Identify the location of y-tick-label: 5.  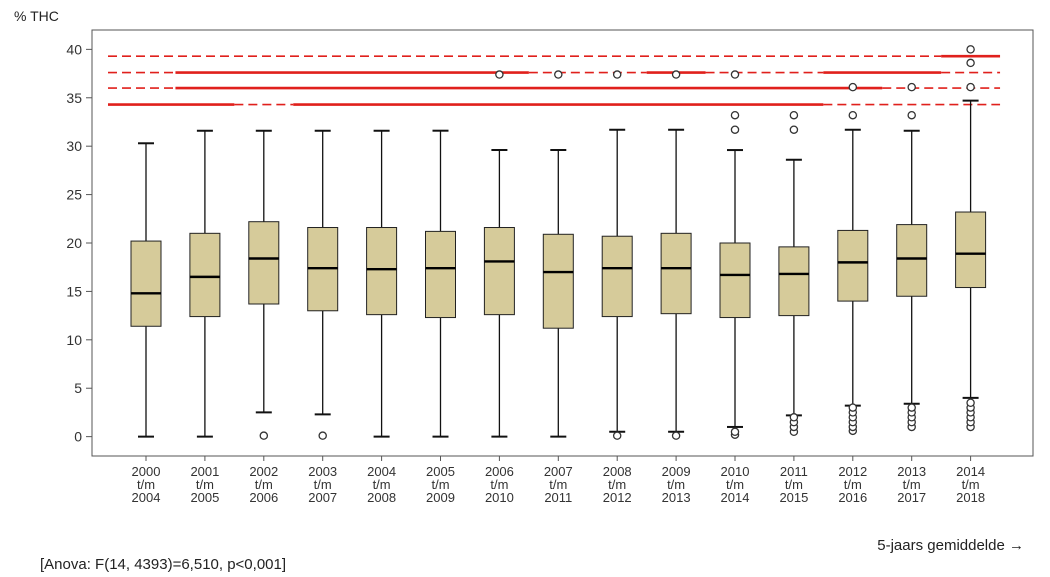
(78, 388).